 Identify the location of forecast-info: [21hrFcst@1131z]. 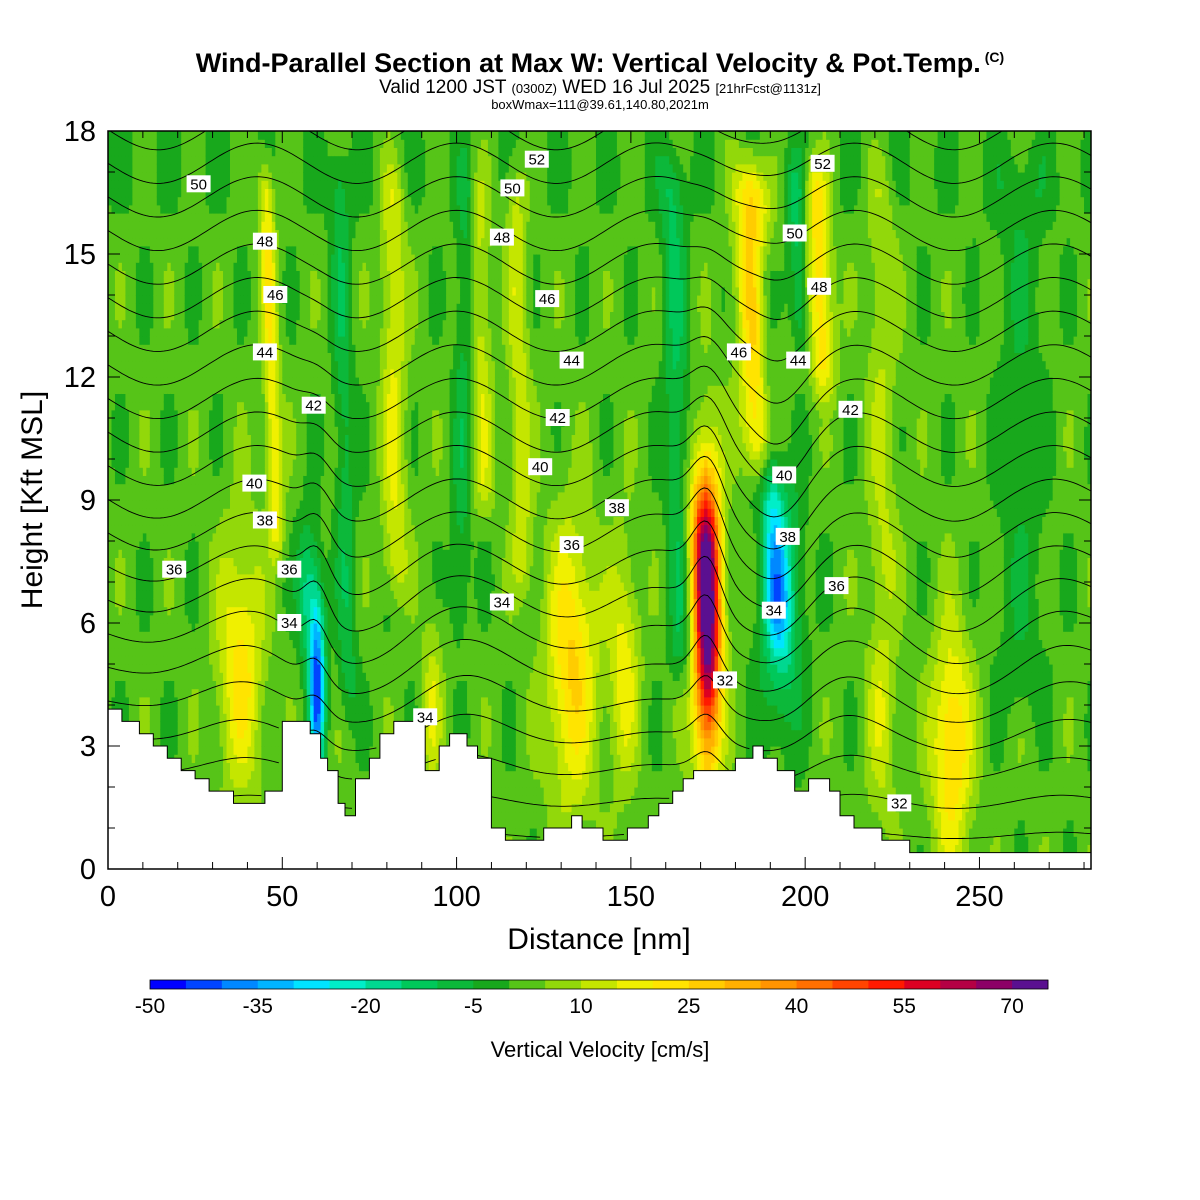
(767, 88).